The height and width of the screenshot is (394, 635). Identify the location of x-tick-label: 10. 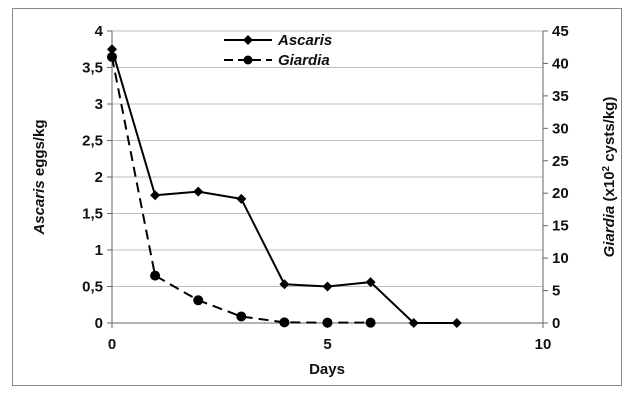
(543, 344).